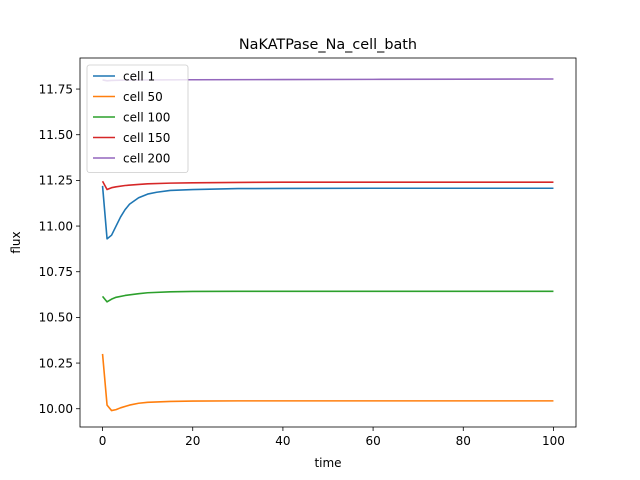 This screenshot has width=640, height=480. What do you see at coordinates (328, 45) in the screenshot?
I see `chart-title: NaKATPase_Na_cell_bath` at bounding box center [328, 45].